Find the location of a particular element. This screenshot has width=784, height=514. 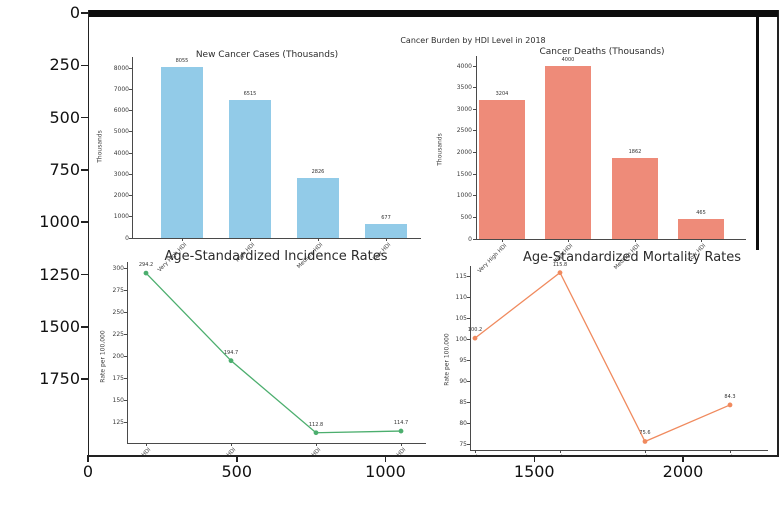

y-tick-label: 125 is located at coordinates (118, 422).